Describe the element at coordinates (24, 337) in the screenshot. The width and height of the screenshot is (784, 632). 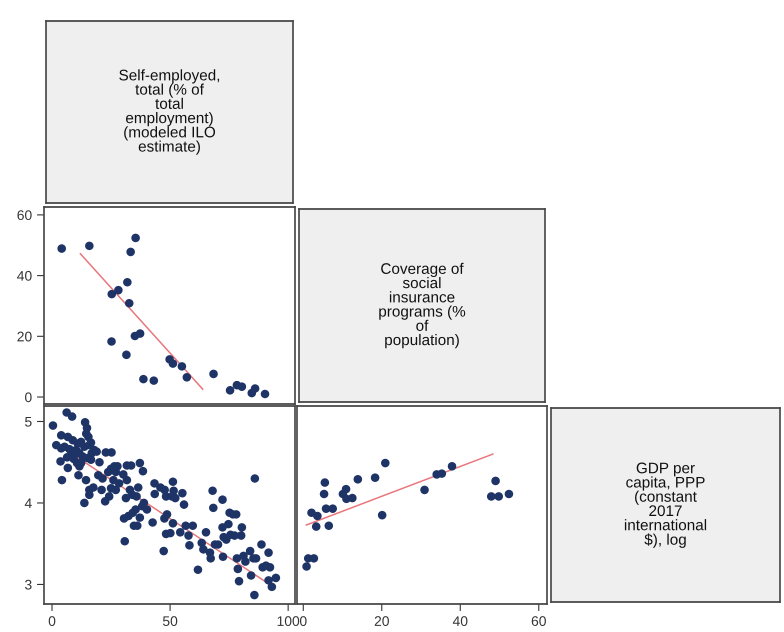
I see `y-tick-label: 20` at that location.